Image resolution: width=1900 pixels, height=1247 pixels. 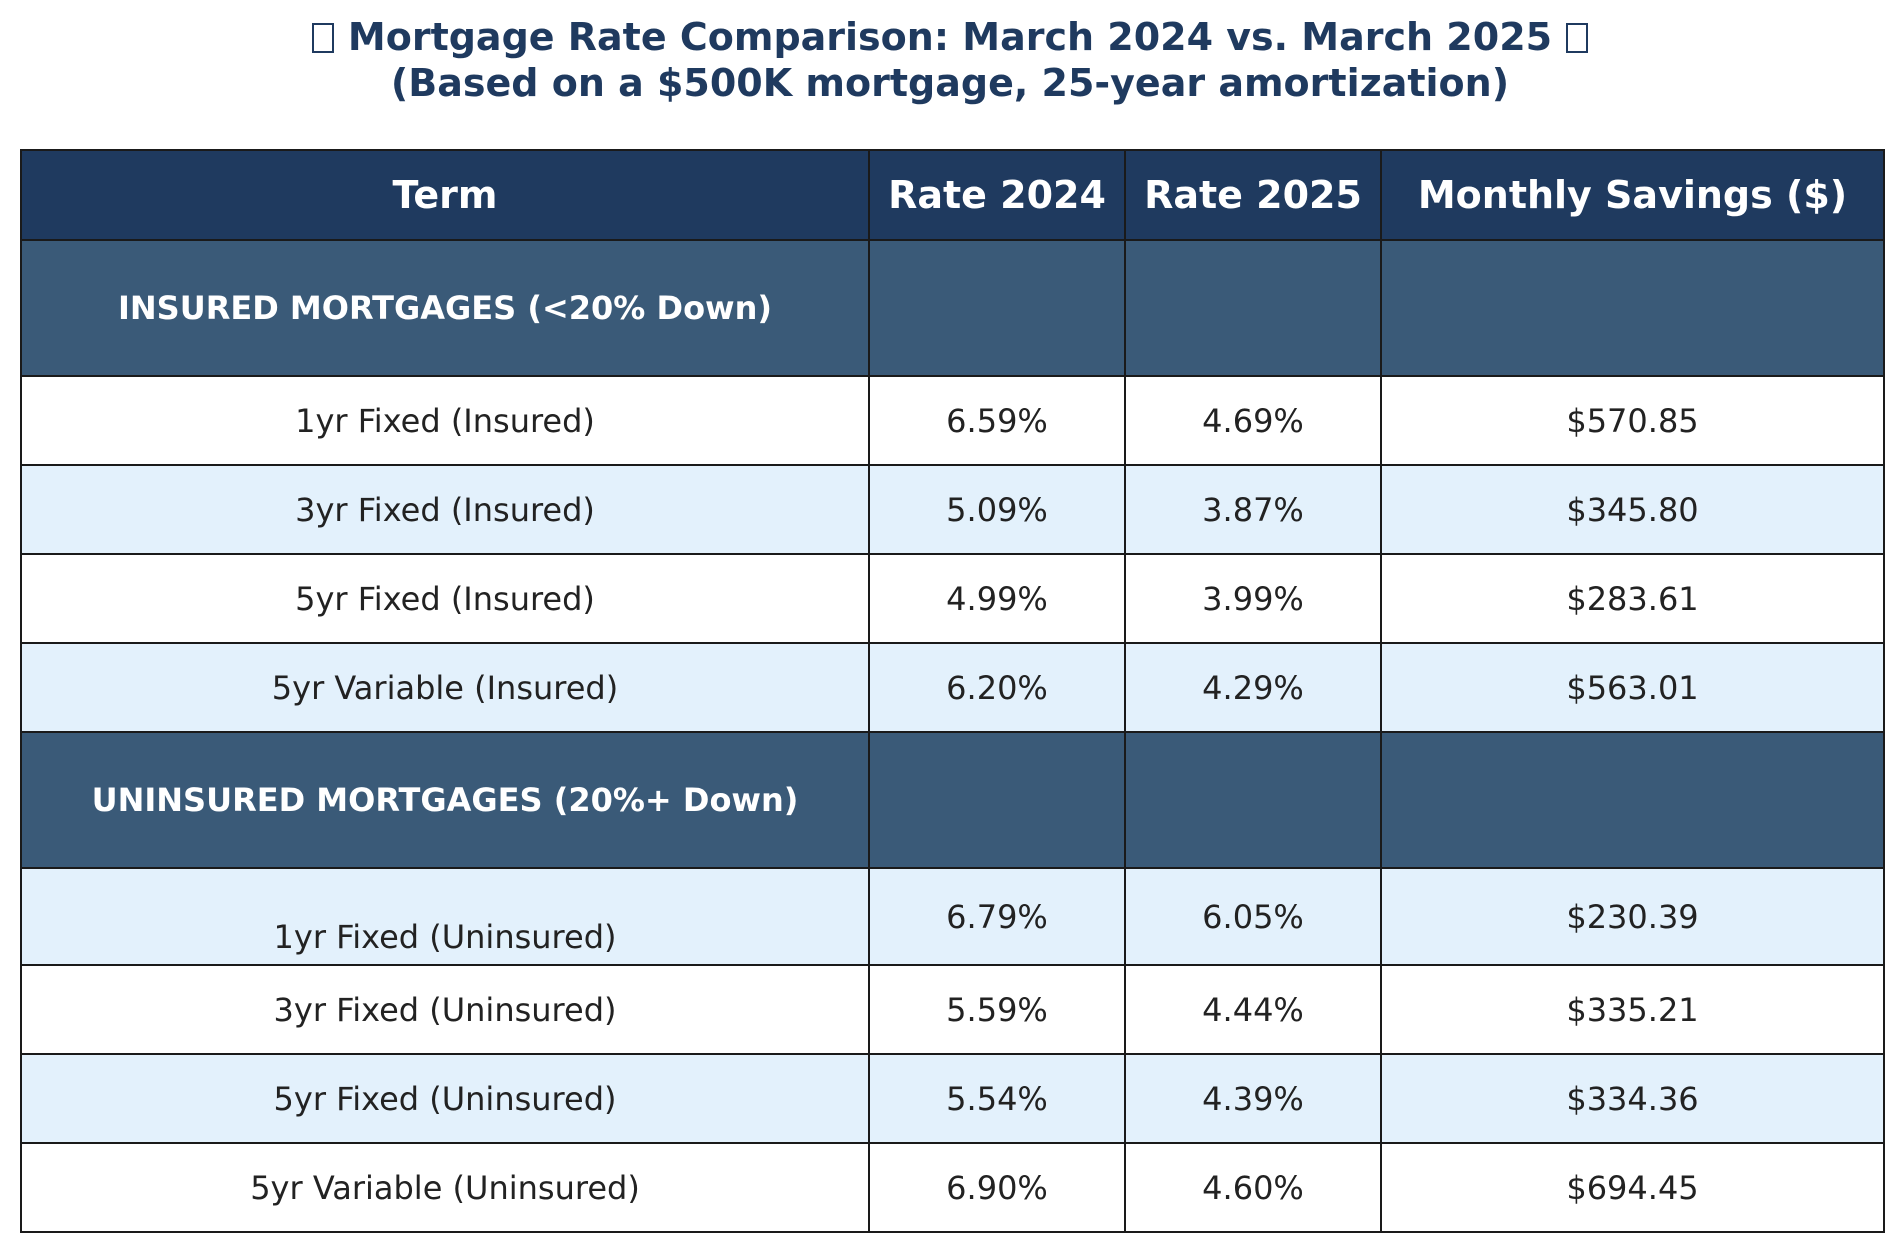 I want to click on term-cell: 1yr Fixed (Insured), so click(x=445, y=420).